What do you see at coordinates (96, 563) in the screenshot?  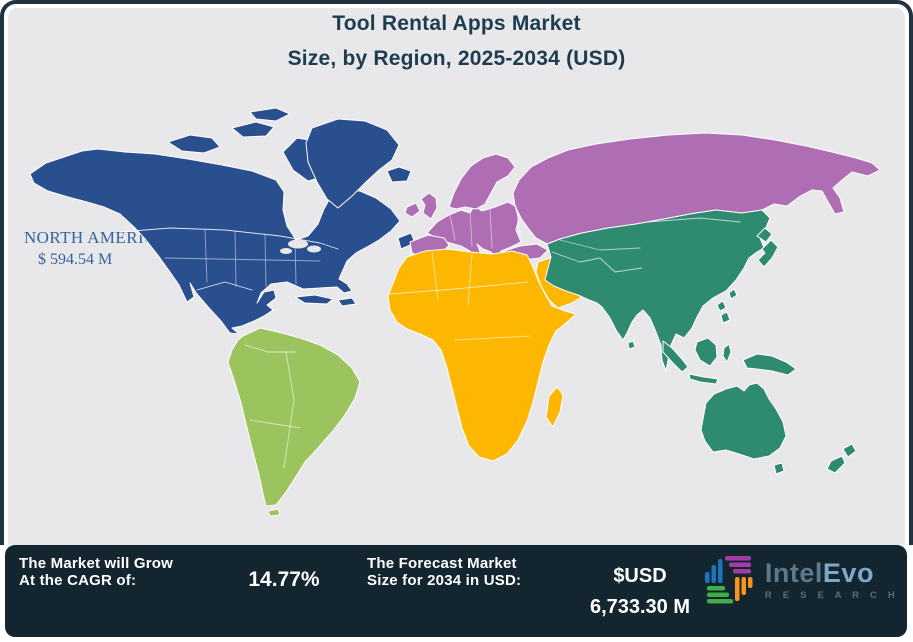 I see `cagr-label-line1: The Market will Grow` at bounding box center [96, 563].